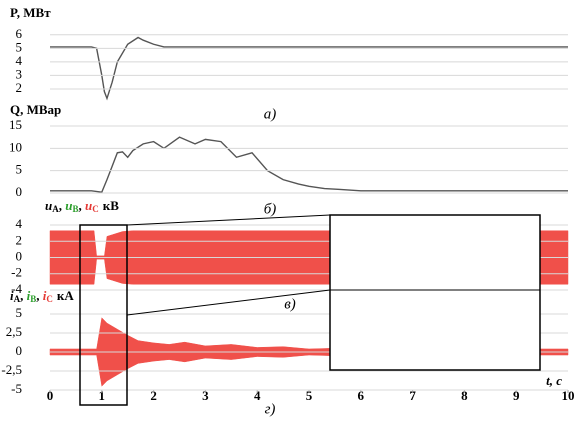  I want to click on x-tick-label: 7, so click(412, 395).